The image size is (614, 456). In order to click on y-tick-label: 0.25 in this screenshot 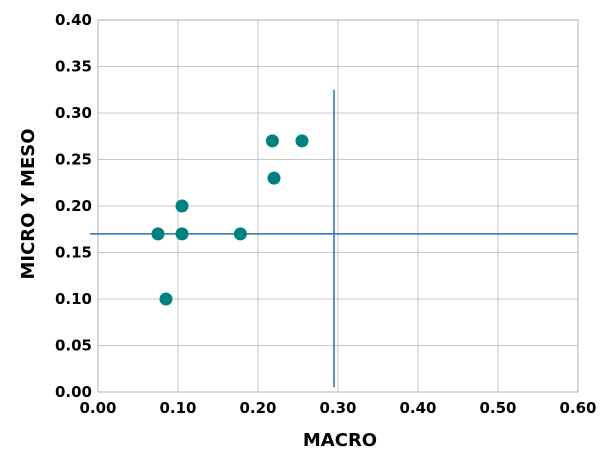, I will do `click(73, 160)`.